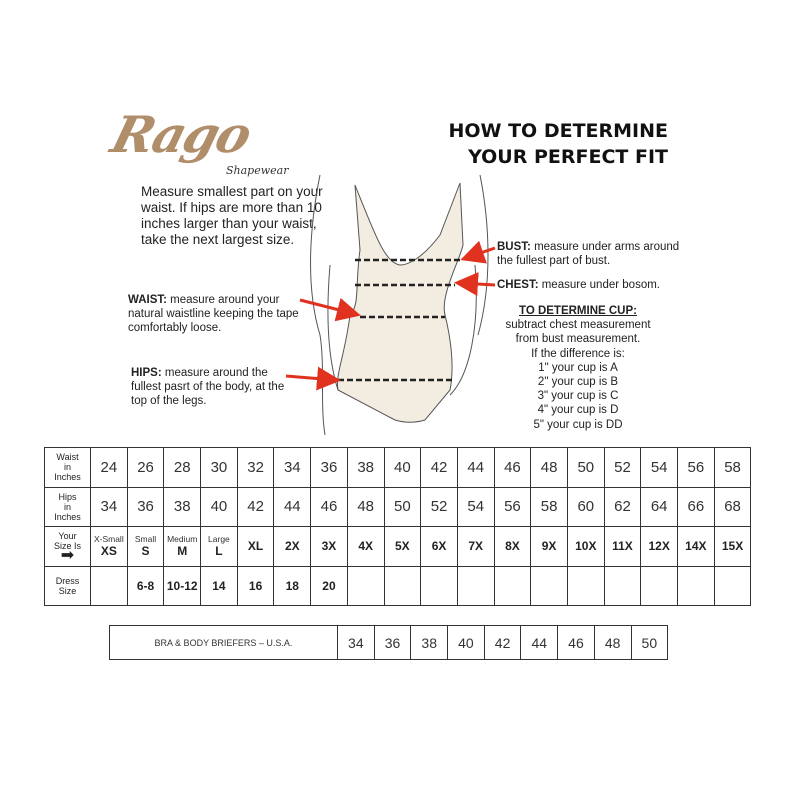  Describe the element at coordinates (659, 506) in the screenshot. I see `table-cell: 64` at that location.